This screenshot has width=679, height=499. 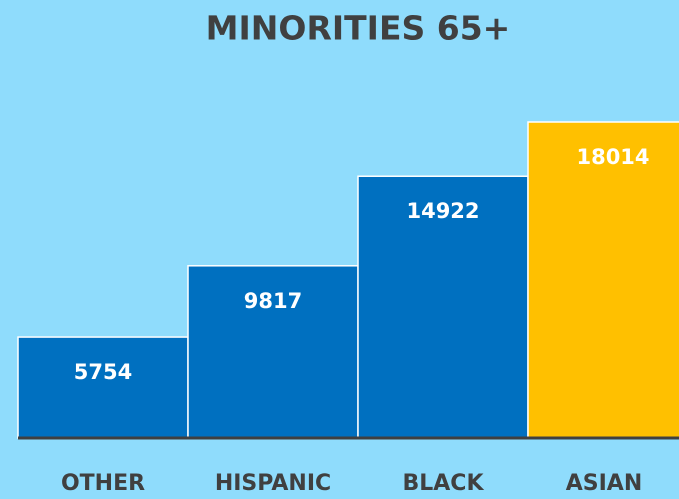 What do you see at coordinates (103, 483) in the screenshot?
I see `x-tick-label: OTHER` at bounding box center [103, 483].